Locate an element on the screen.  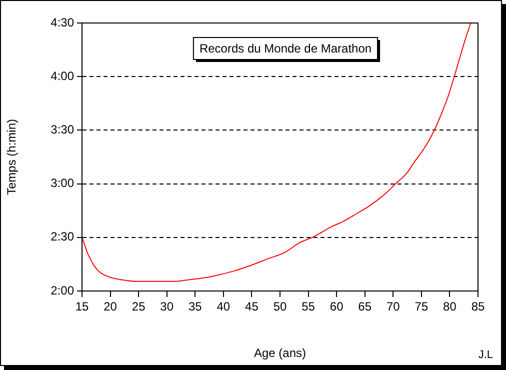
x-tick-label: 55 is located at coordinates (309, 307).